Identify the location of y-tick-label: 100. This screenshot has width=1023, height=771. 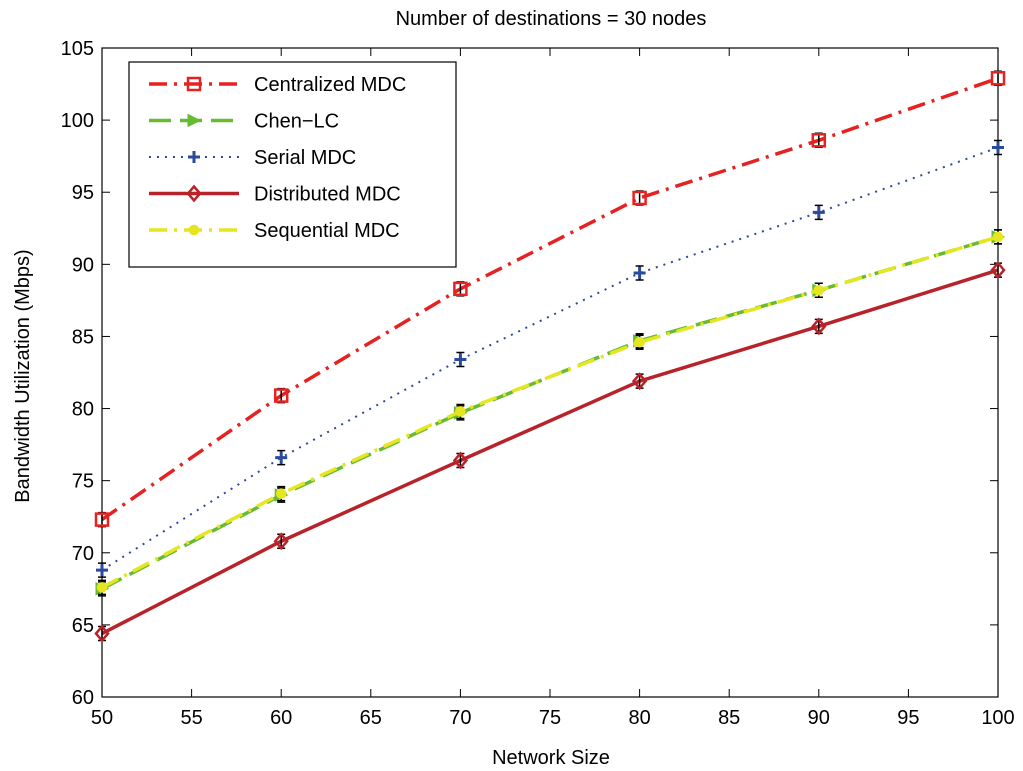
(77, 121).